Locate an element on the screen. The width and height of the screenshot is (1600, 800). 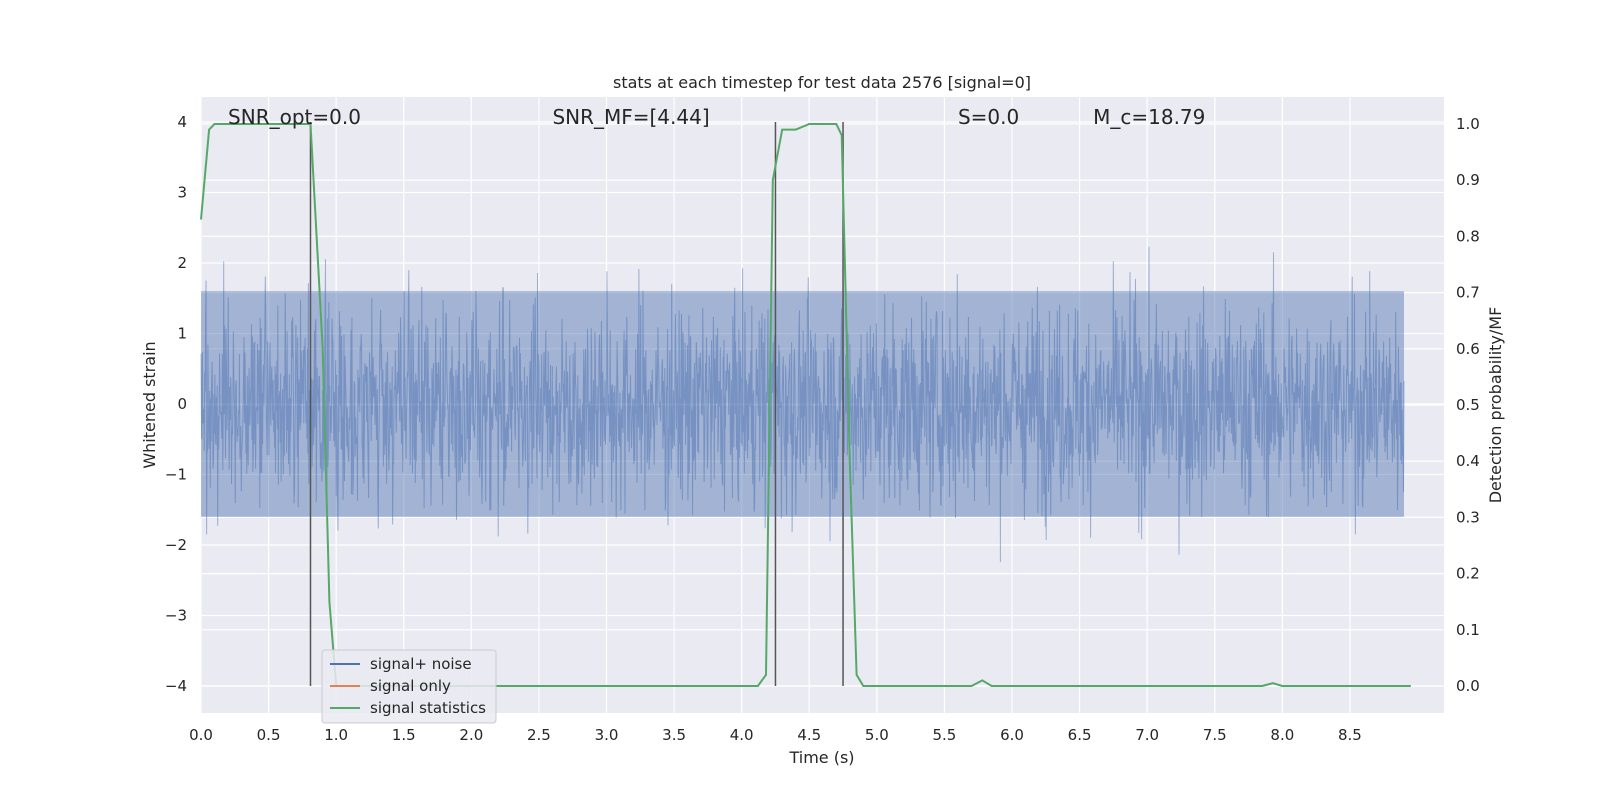
y2-tick-label: 0.1 is located at coordinates (1468, 630).